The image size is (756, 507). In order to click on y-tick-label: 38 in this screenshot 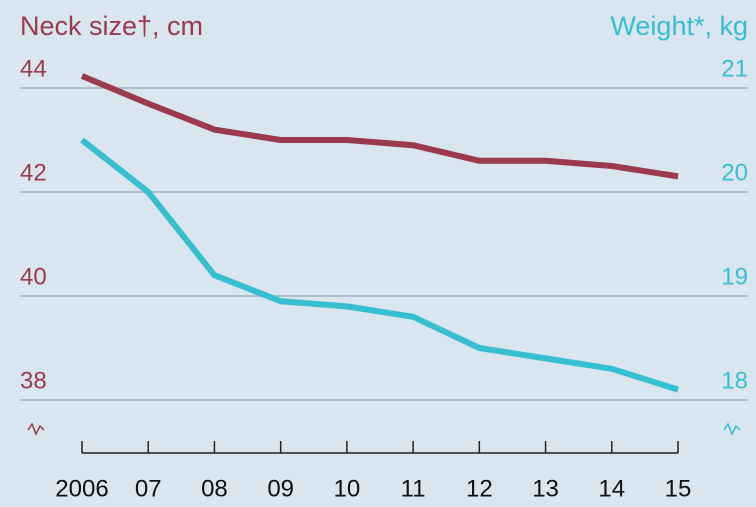, I will do `click(33, 380)`.